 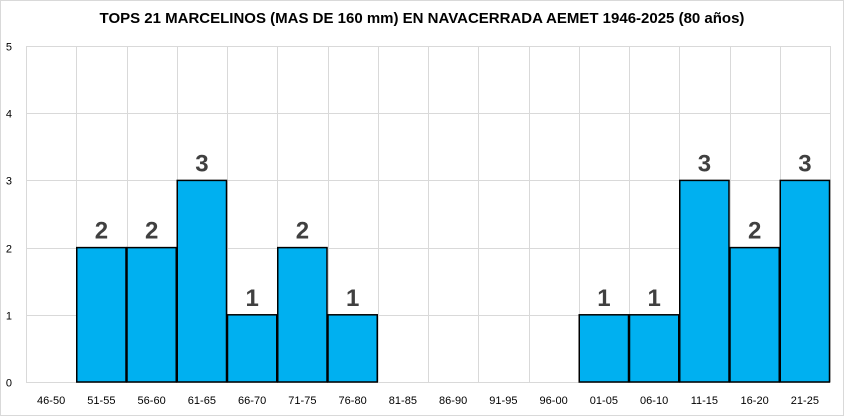 I want to click on x-tick-label: 16-20, so click(x=755, y=401).